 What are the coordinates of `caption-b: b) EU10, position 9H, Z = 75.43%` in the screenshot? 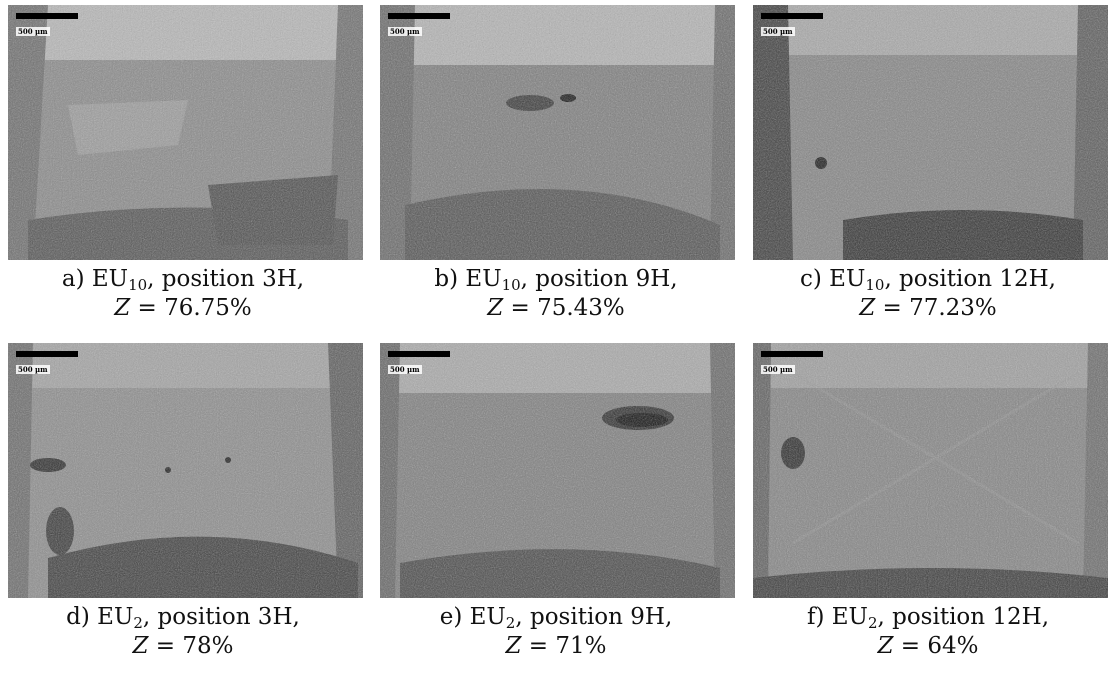 It's located at (556, 293).